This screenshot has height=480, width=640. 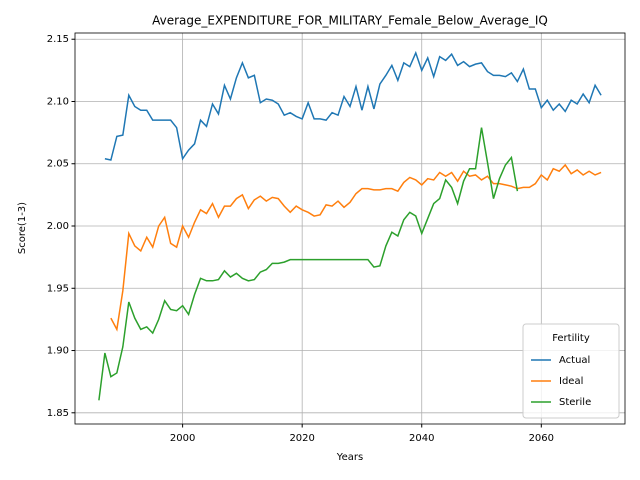 What do you see at coordinates (58, 413) in the screenshot?
I see `y-tick-label: 1.85` at bounding box center [58, 413].